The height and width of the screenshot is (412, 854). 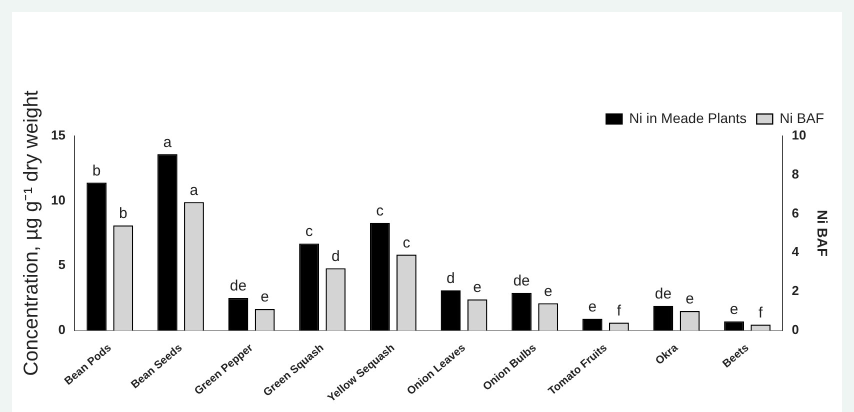 What do you see at coordinates (31, 233) in the screenshot?
I see `y-axis-title: Concentration, µg g⁻¹ dry weight` at bounding box center [31, 233].